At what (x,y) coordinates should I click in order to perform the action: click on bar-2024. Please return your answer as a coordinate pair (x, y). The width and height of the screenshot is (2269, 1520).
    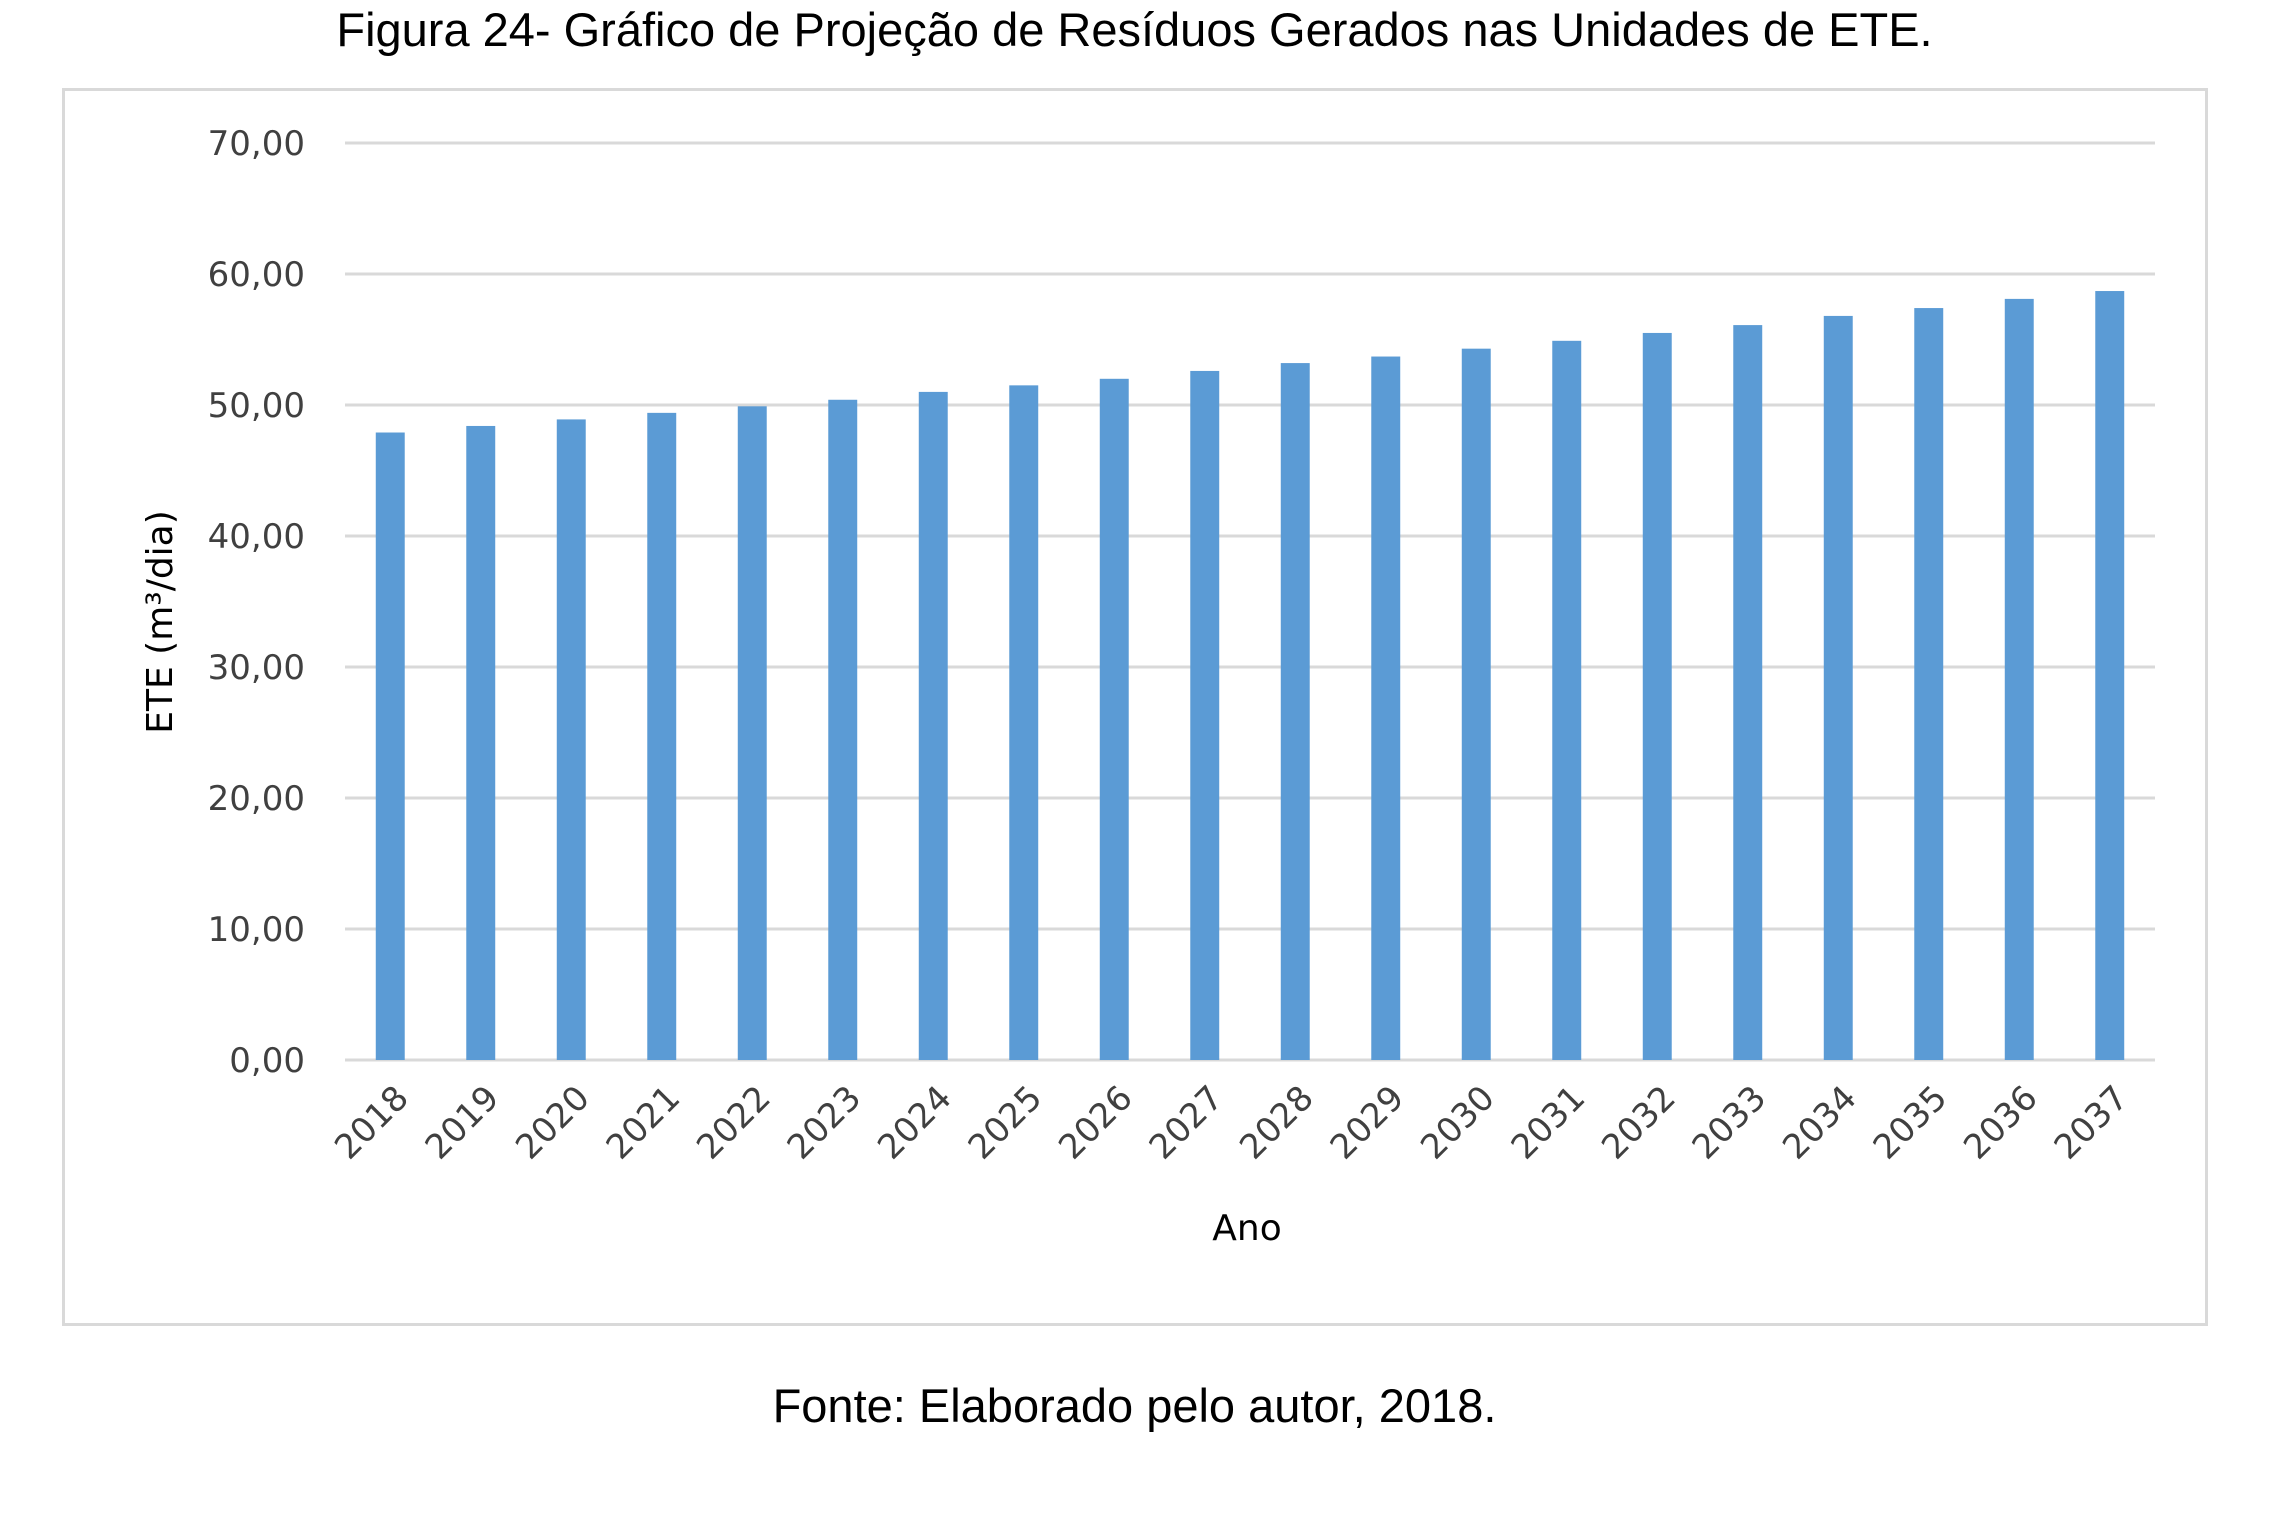
    Looking at the image, I should click on (933, 725).